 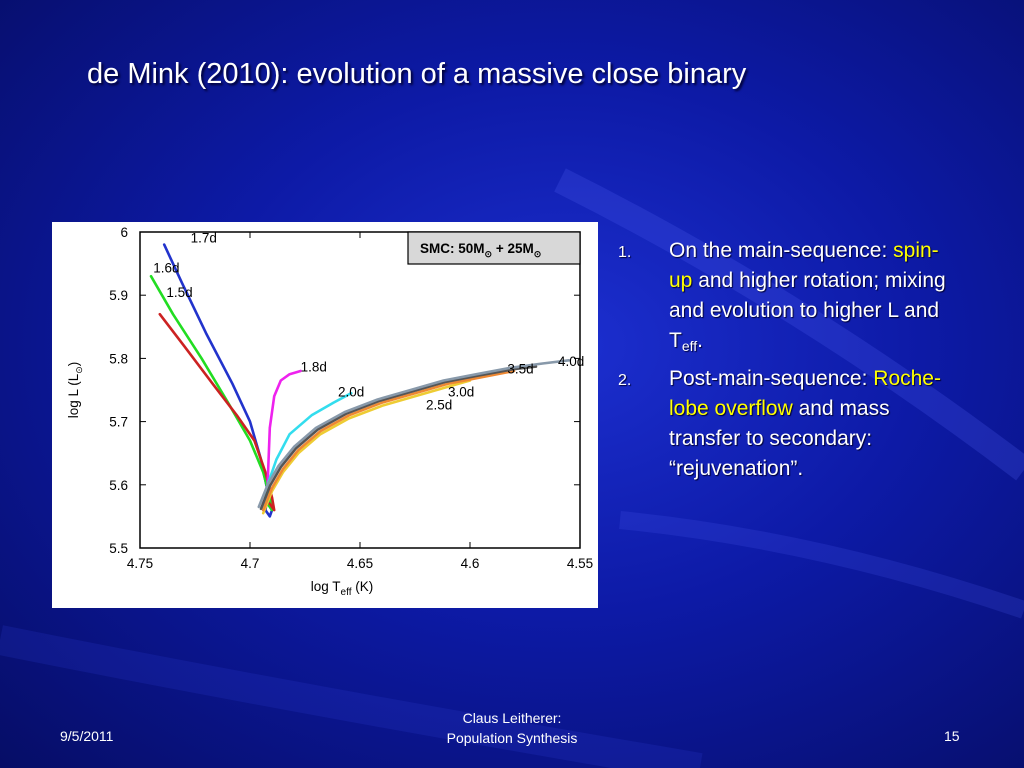 What do you see at coordinates (73, 364) in the screenshot?
I see `y-axis-label-suffix: )` at bounding box center [73, 364].